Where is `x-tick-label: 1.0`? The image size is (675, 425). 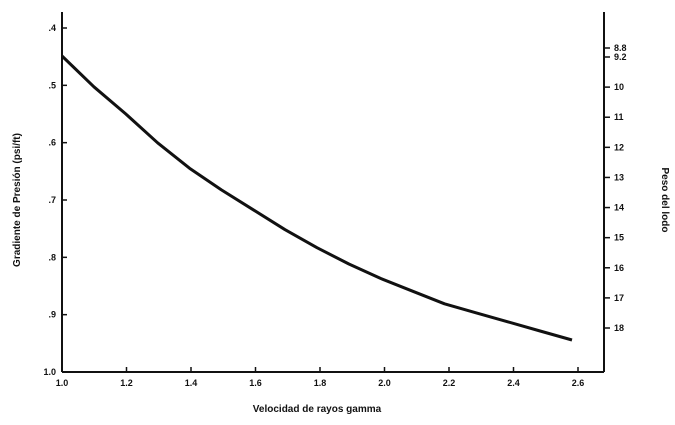 x-tick-label: 1.0 is located at coordinates (62, 383).